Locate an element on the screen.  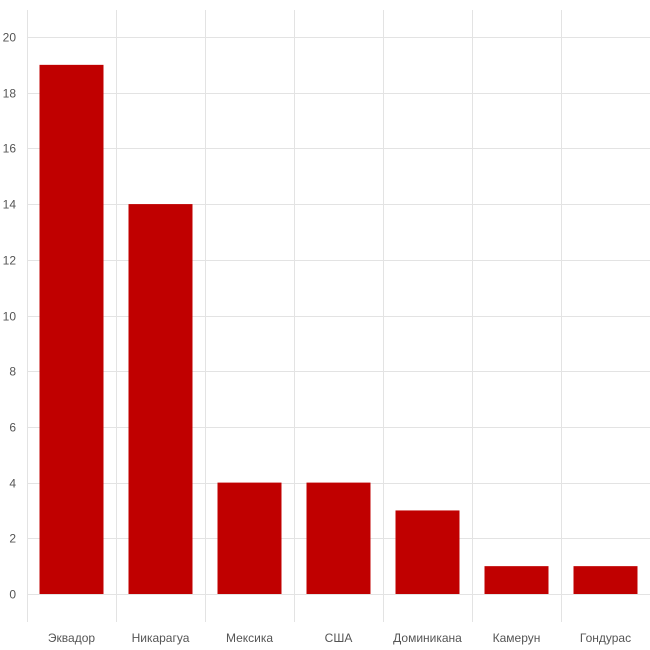
x-tick-label: Никарагуа is located at coordinates (161, 638).